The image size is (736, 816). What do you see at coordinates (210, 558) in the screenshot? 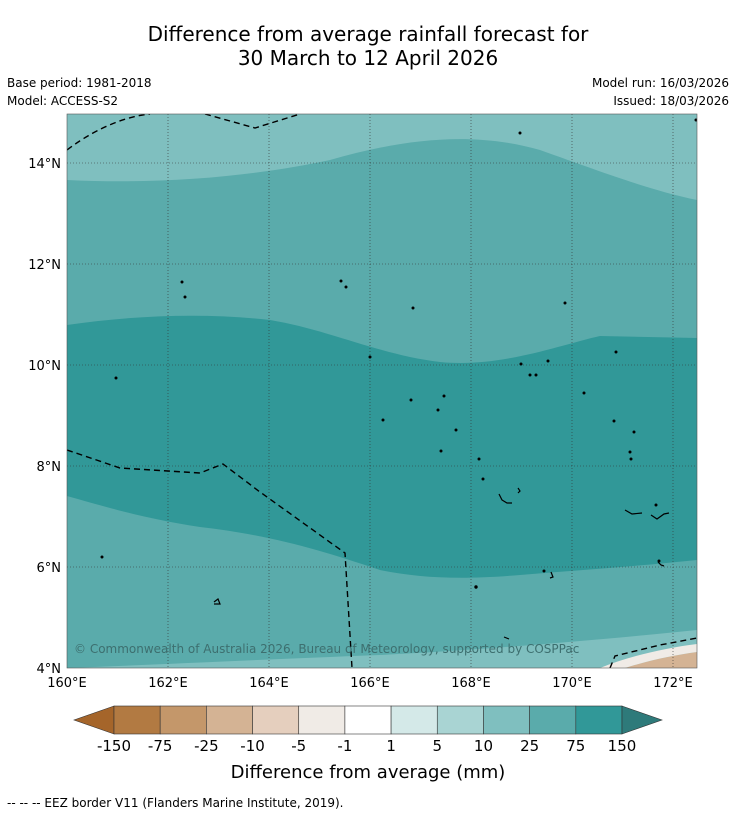
I see `eez-border-west` at bounding box center [210, 558].